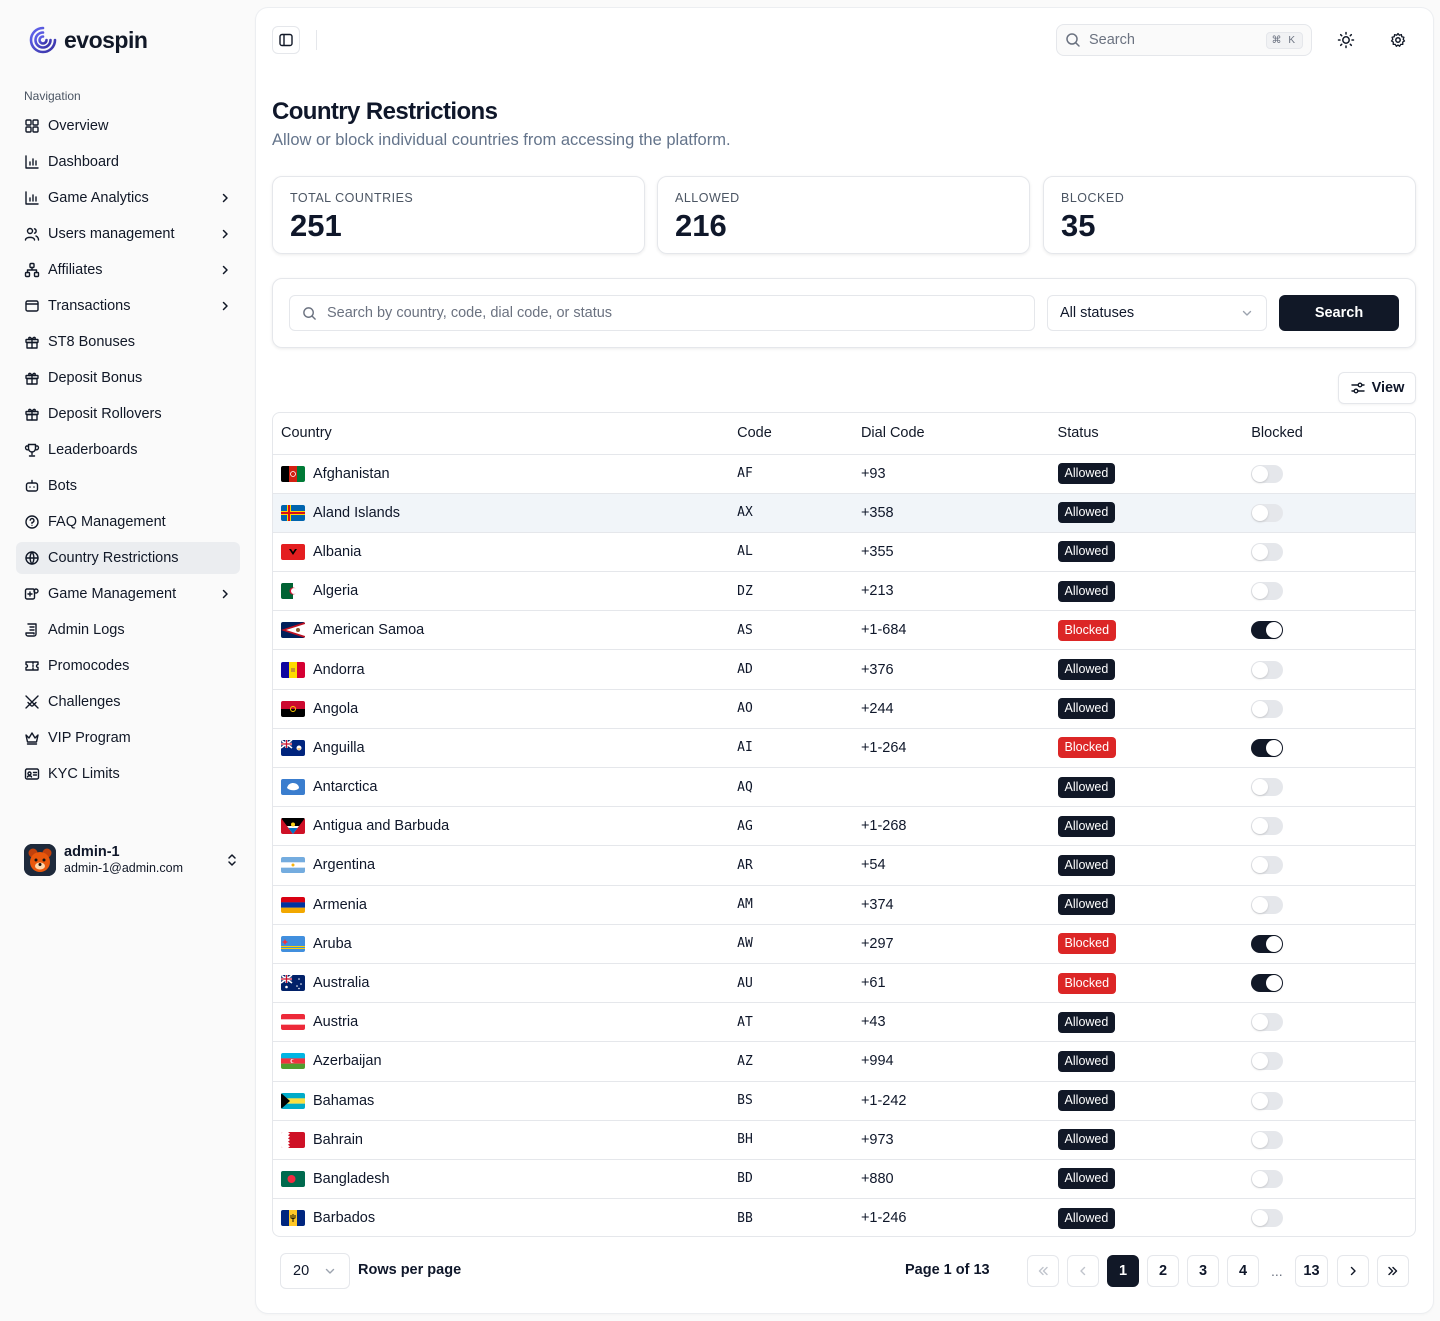 The height and width of the screenshot is (1321, 1440). Describe the element at coordinates (501, 1061) in the screenshot. I see `cell-country: Azerbaijan` at that location.